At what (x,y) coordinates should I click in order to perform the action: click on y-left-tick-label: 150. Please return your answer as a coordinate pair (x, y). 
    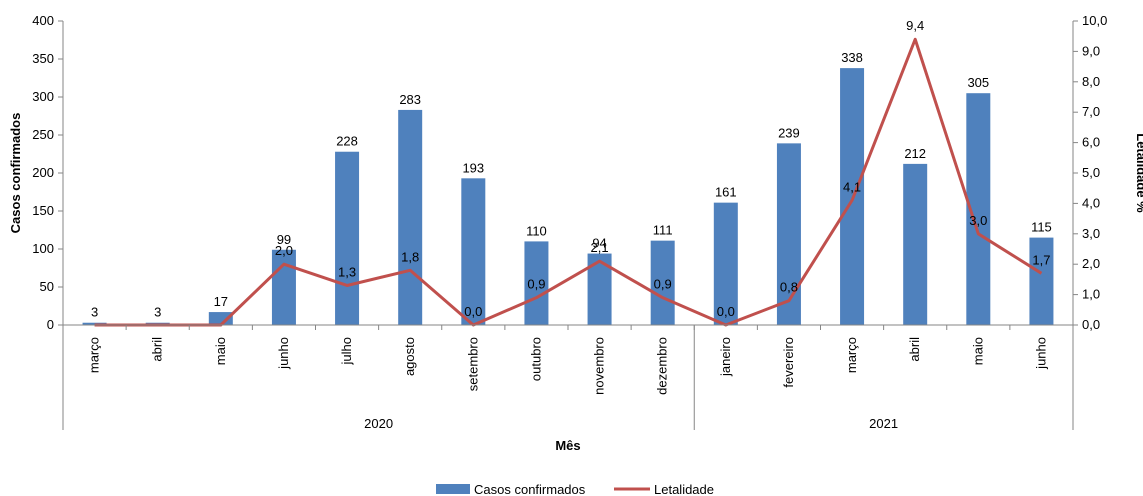
    Looking at the image, I should click on (43, 210).